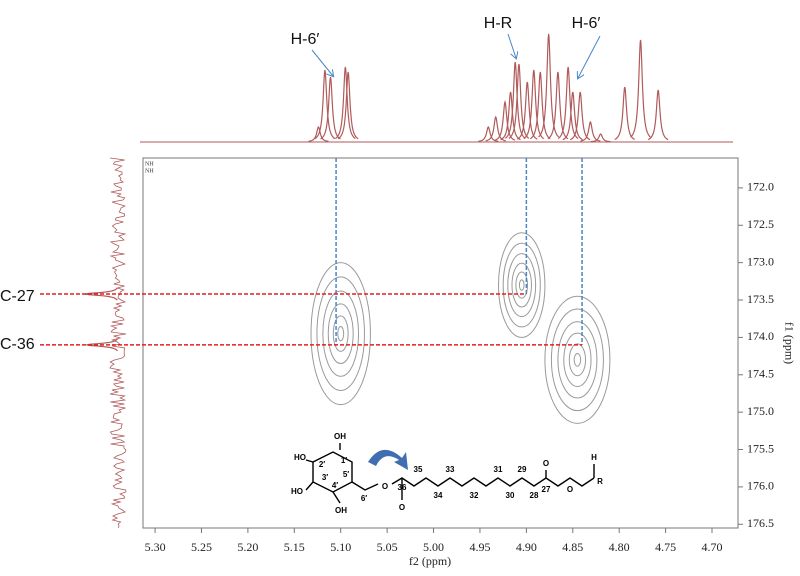 The height and width of the screenshot is (576, 800). Describe the element at coordinates (498, 469) in the screenshot. I see `atom-label: 31` at that location.